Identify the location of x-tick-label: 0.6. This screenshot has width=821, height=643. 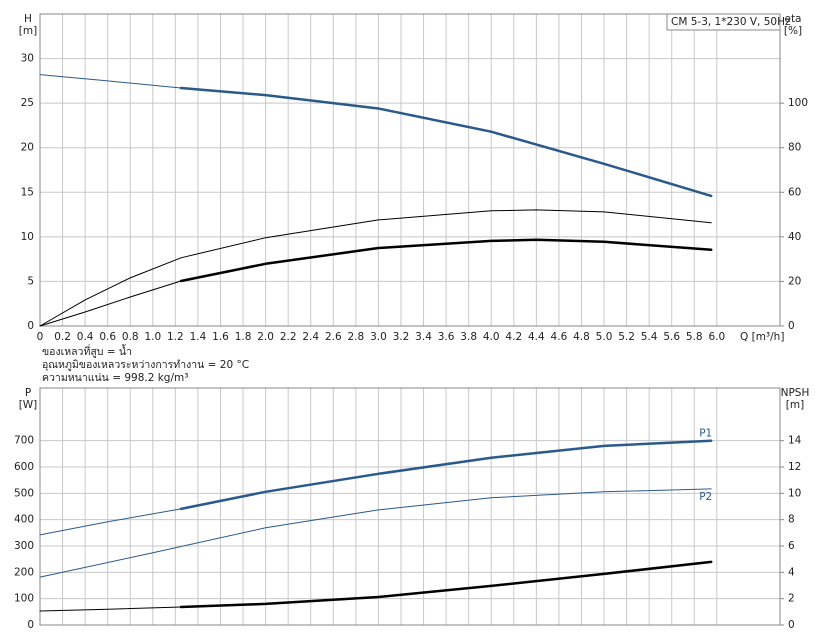
(107, 337).